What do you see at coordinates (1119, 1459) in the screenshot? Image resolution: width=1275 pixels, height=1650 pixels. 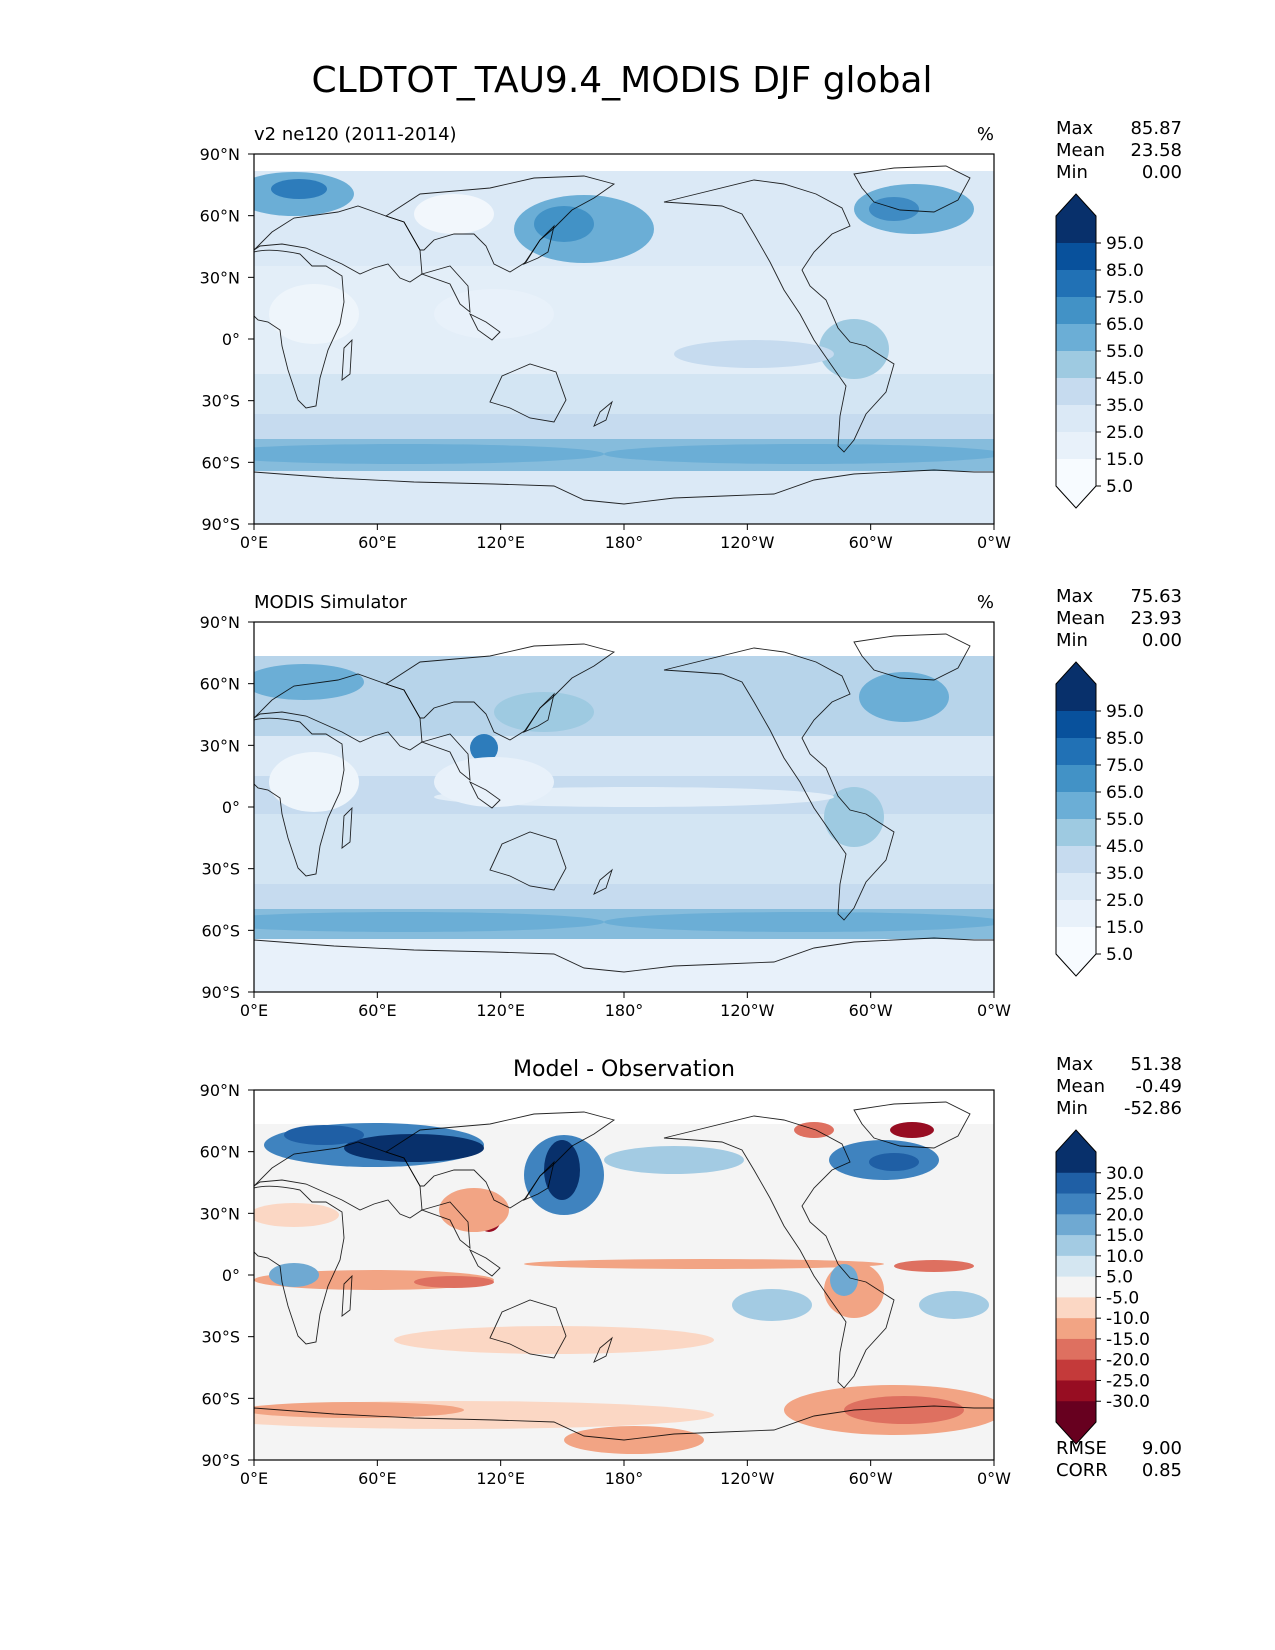 I see `panel-3-metrics: RMSE 9.00 CORR 0.85` at bounding box center [1119, 1459].